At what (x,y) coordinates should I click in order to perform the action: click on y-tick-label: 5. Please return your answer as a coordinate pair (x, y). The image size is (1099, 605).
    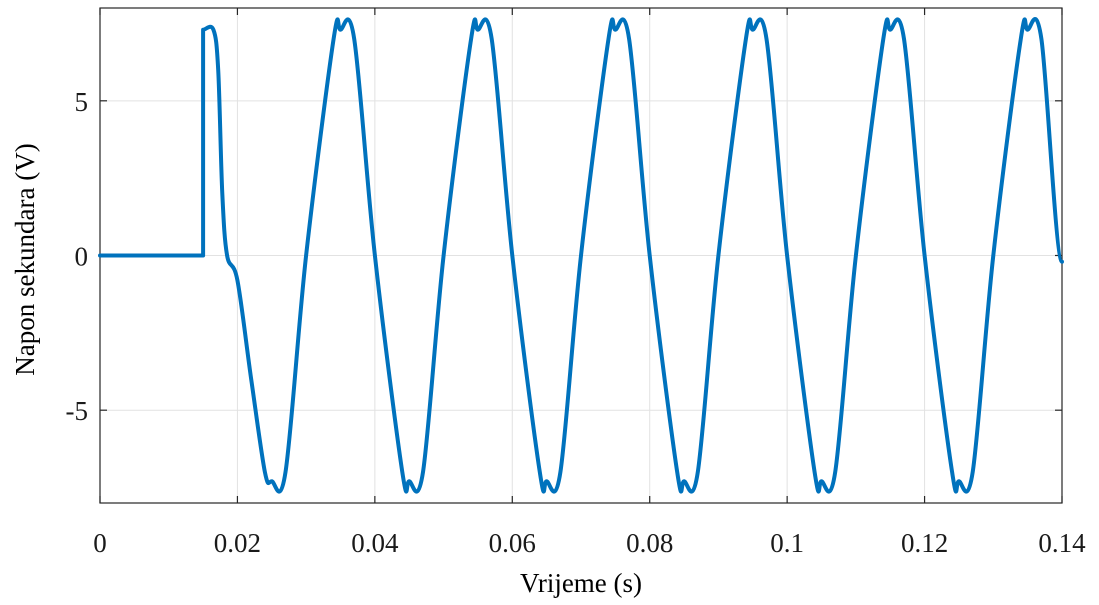
    Looking at the image, I should click on (82, 102).